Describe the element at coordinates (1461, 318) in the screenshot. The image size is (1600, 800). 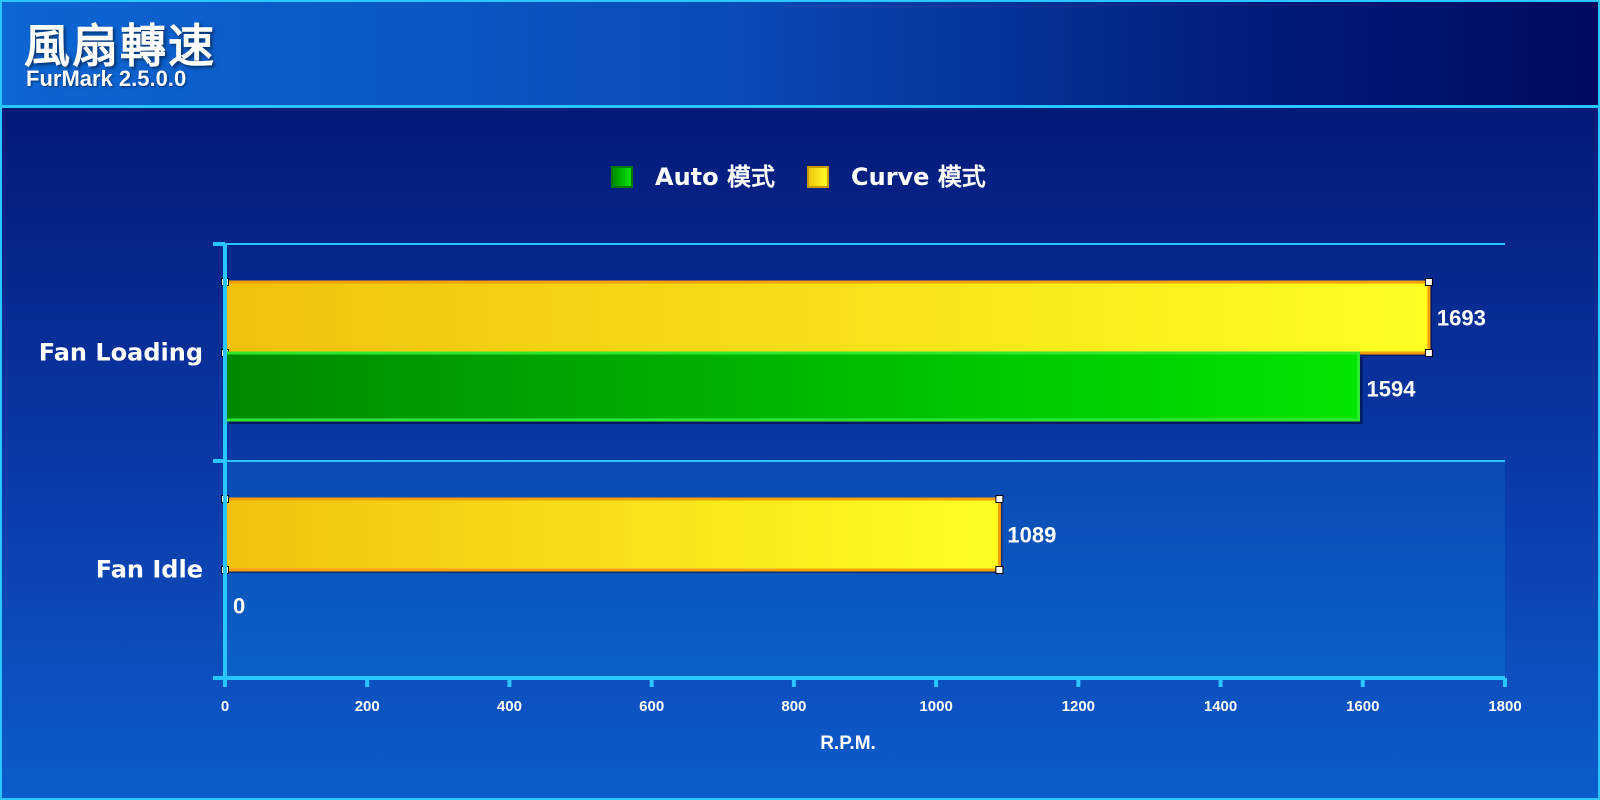
I see `value-label-curve: 1693` at that location.